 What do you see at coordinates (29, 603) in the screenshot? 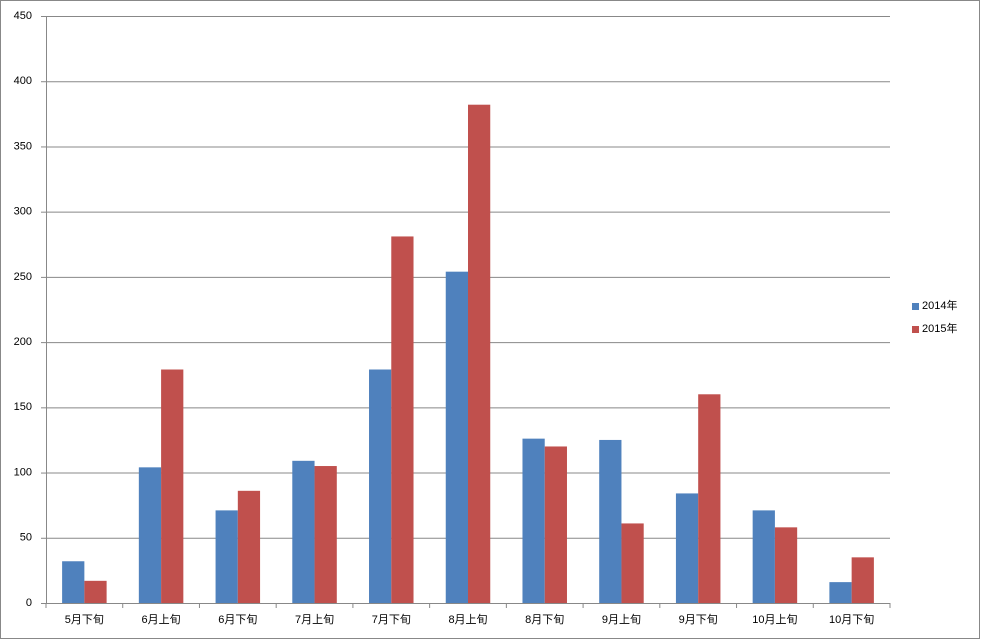
I see `y-tick-label: 0` at bounding box center [29, 603].